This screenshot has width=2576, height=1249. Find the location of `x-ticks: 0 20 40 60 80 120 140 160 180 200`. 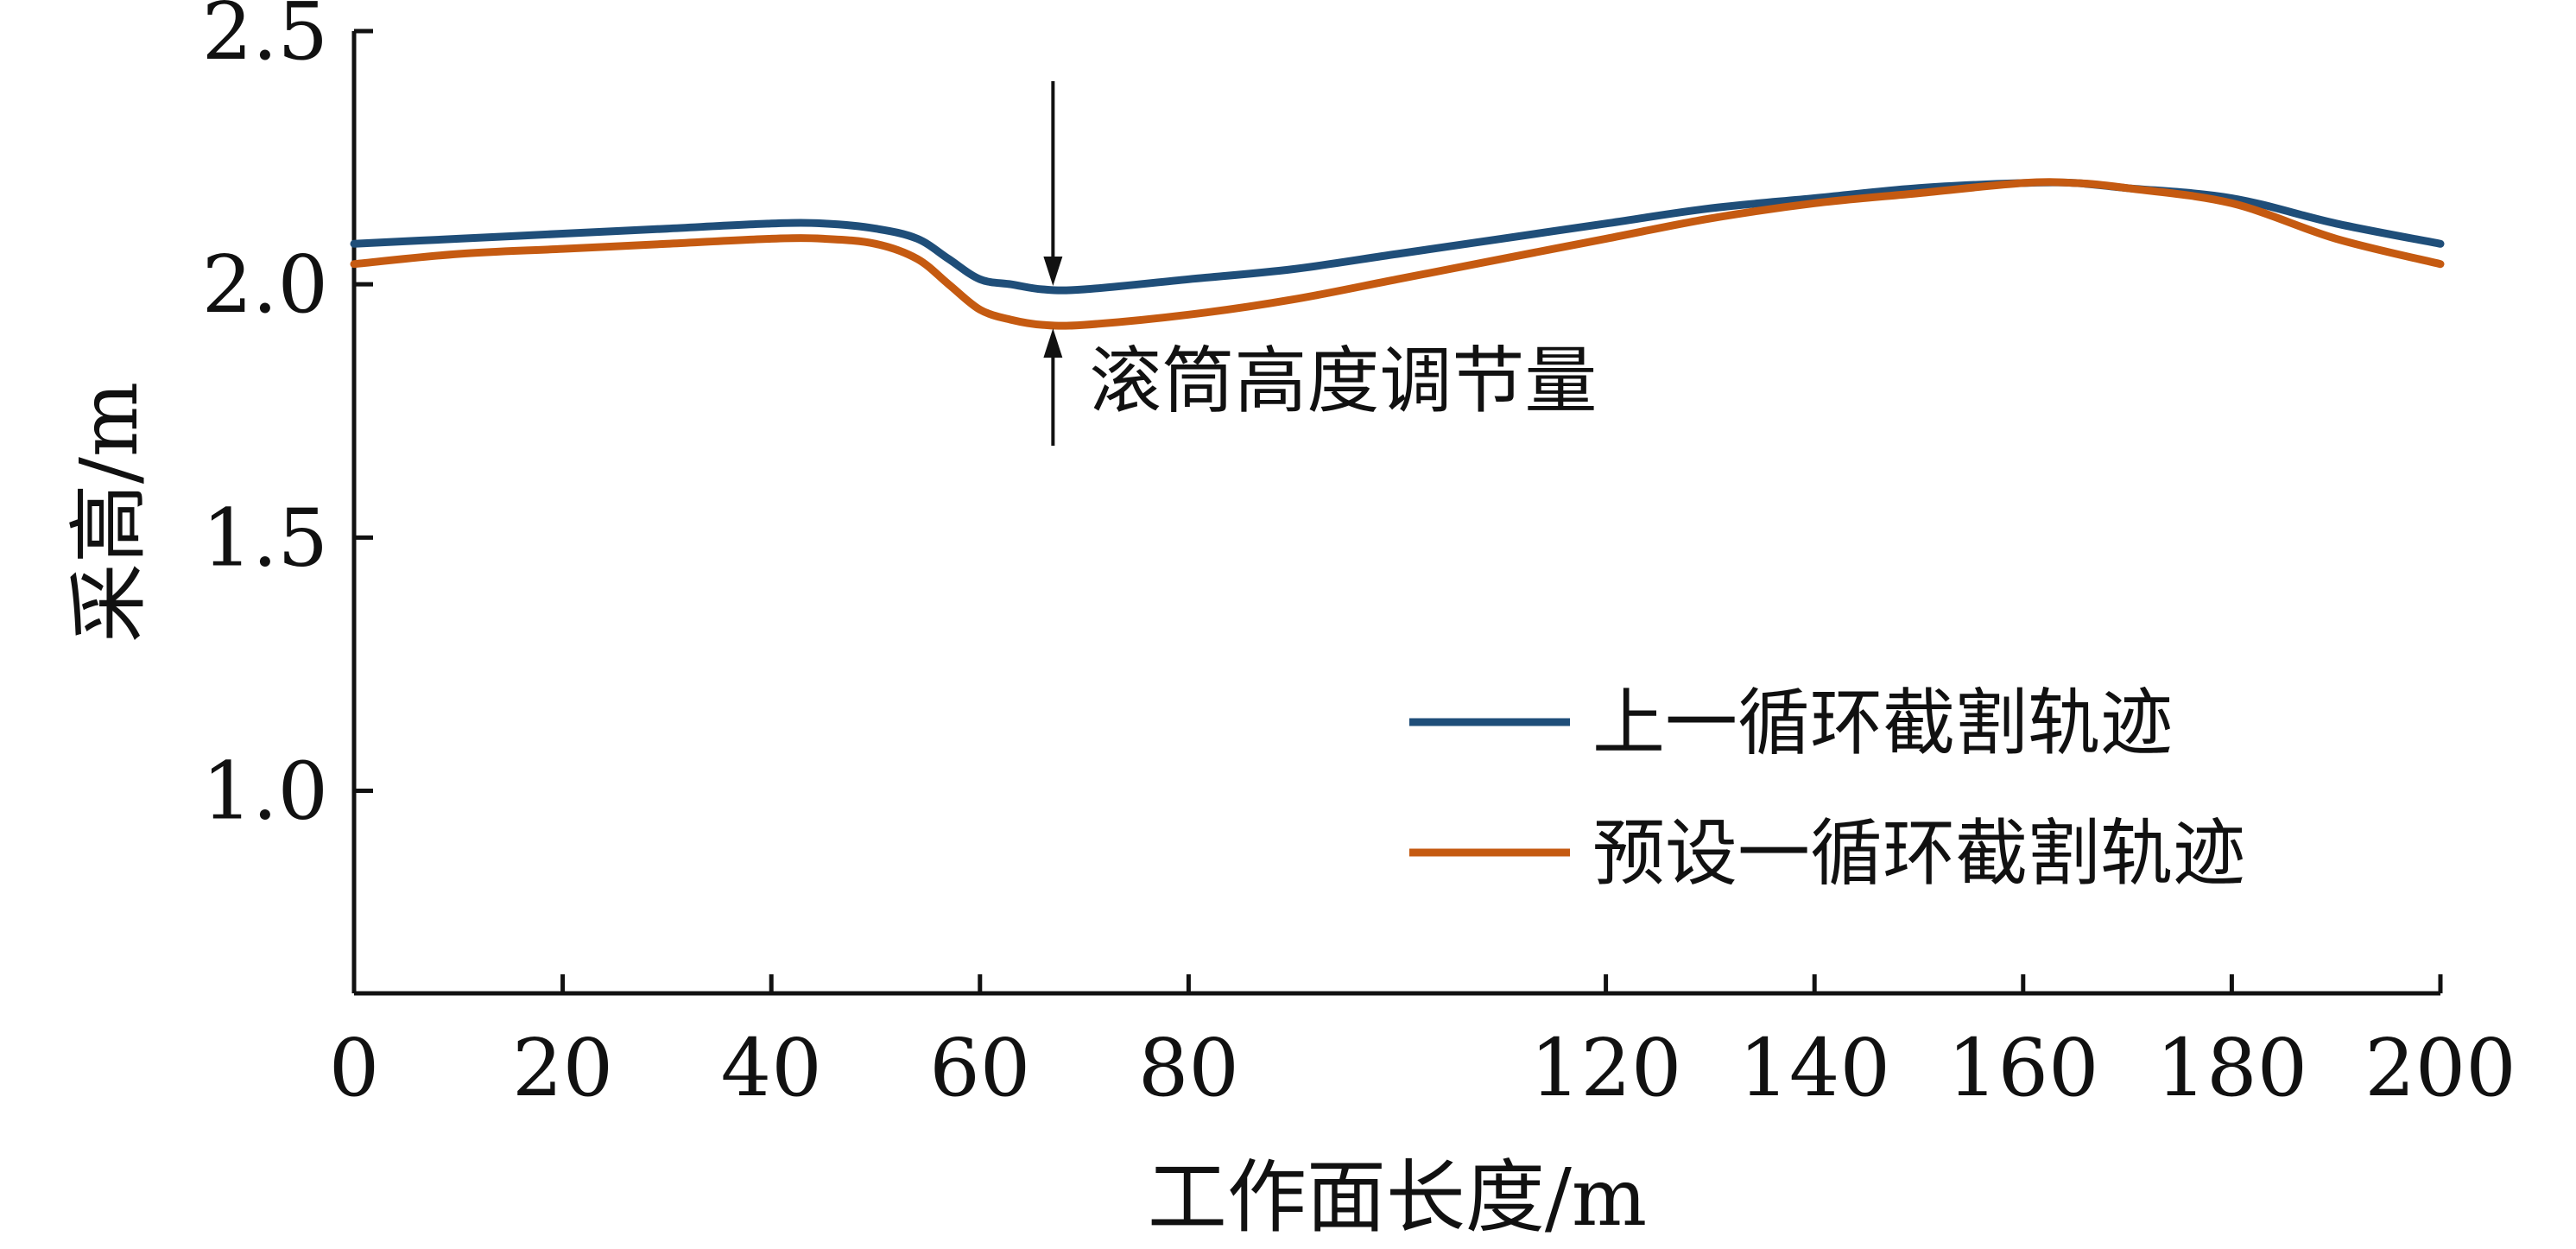

x-ticks: 0 20 40 60 80 120 140 160 180 200 is located at coordinates (1422, 1044).